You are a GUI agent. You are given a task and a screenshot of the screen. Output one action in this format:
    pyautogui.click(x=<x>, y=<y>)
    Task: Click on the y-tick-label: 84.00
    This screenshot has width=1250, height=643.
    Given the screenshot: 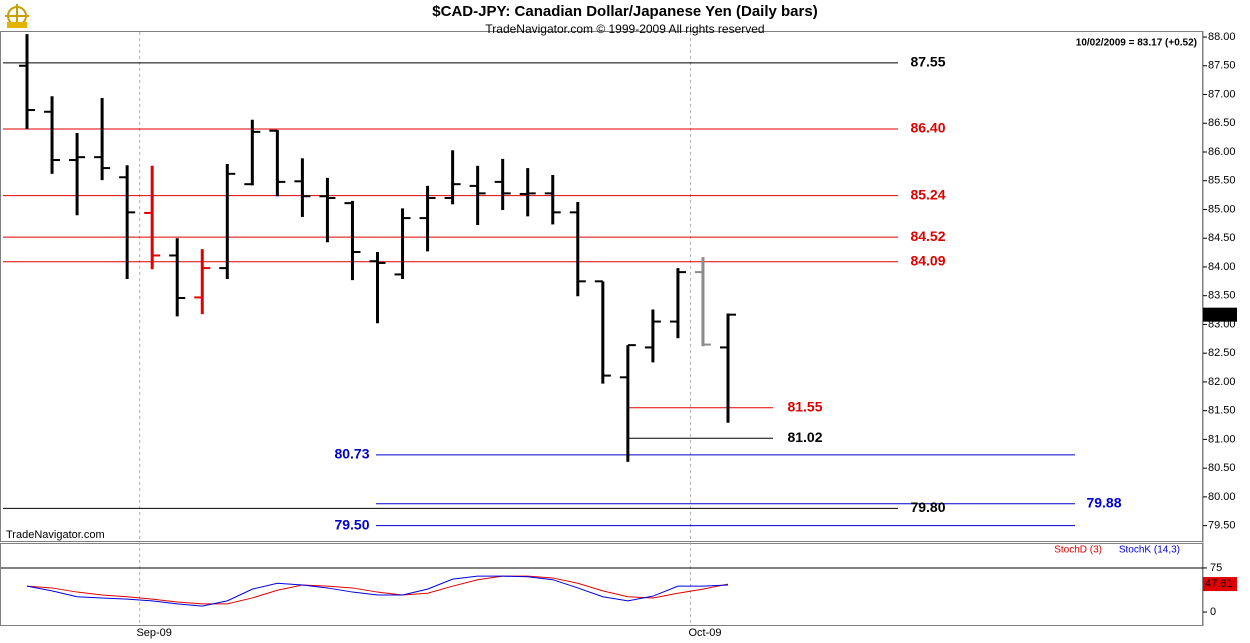 What is the action you would take?
    pyautogui.click(x=1222, y=267)
    